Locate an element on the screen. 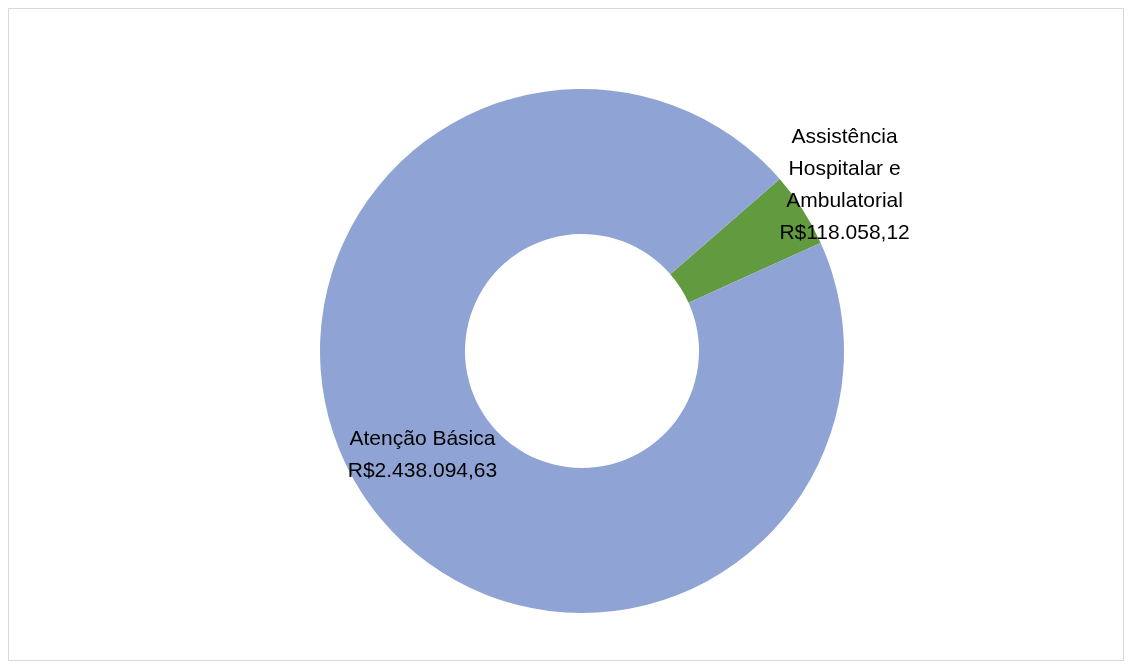 The image size is (1132, 669). slice-label: Atenção Básica is located at coordinates (422, 437).